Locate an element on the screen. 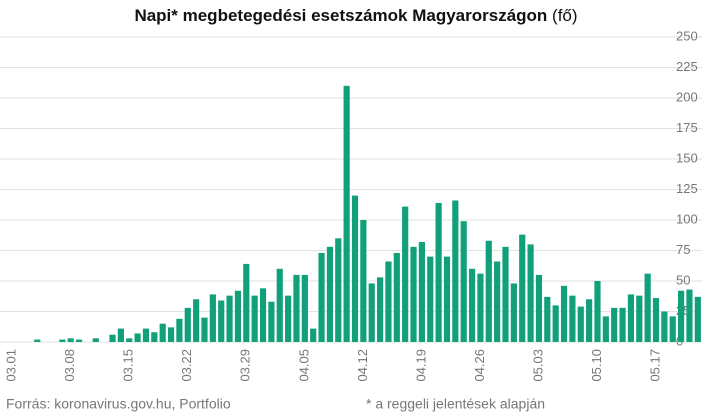 The width and height of the screenshot is (721, 416). x-tick-label: 05.10 is located at coordinates (596, 365).